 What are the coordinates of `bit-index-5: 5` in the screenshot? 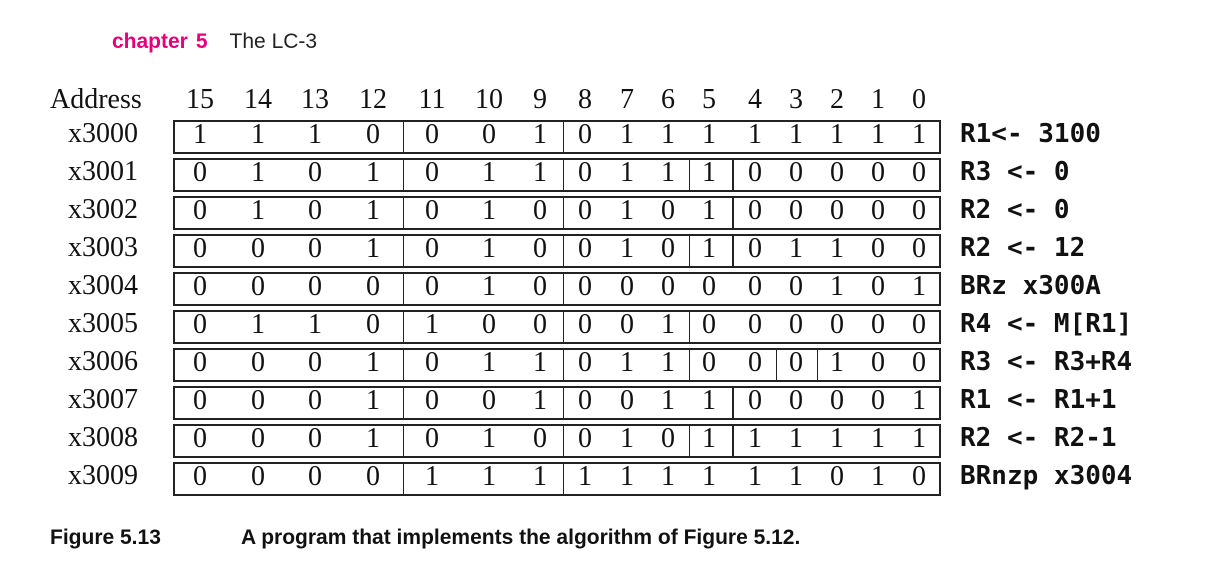 It's located at (709, 99).